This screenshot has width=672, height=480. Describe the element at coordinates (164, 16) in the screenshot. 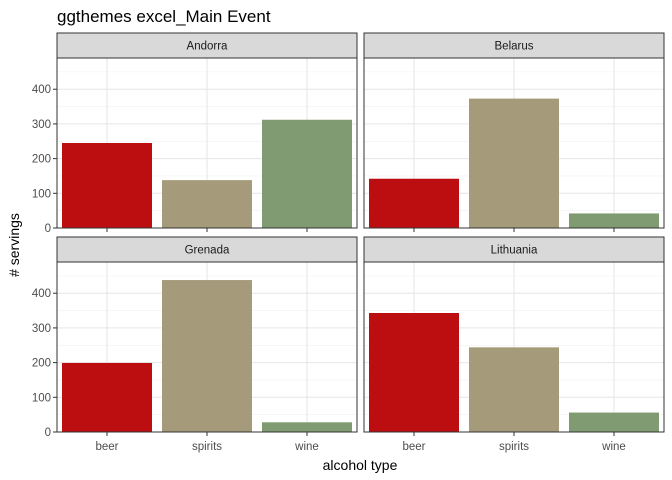

I see `chart-title: ggthemes excel_Main Event` at that location.